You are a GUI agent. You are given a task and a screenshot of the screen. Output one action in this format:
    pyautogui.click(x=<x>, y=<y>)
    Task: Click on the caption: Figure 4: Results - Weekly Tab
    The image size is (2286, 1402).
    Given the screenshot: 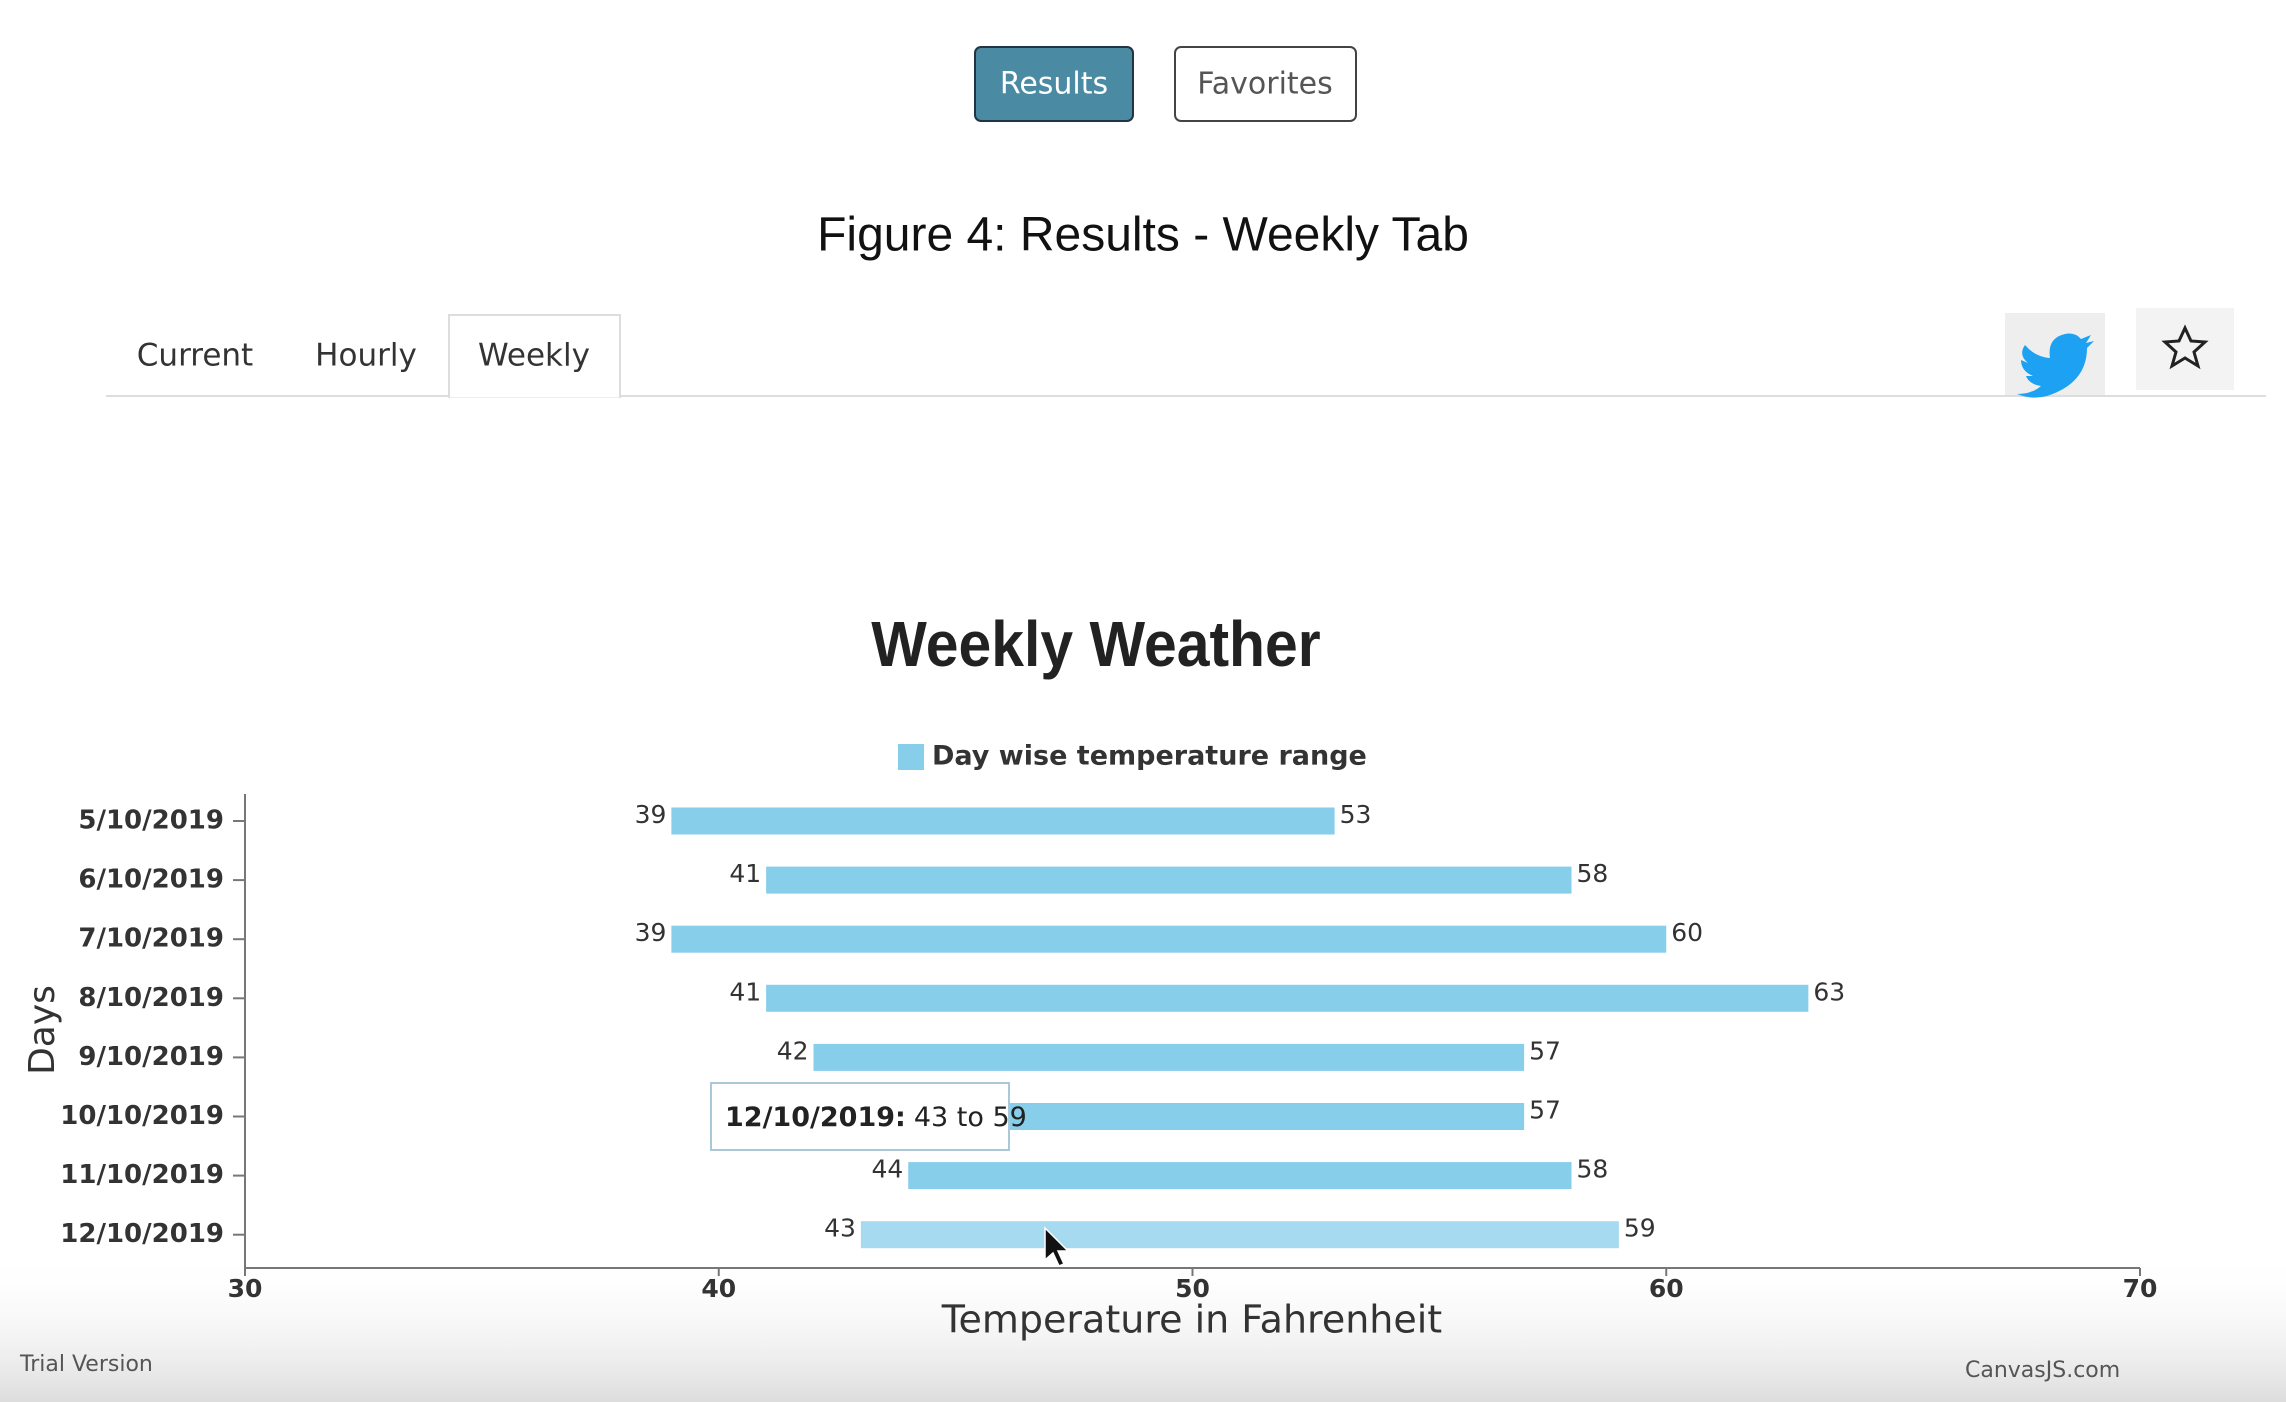 What is the action you would take?
    pyautogui.click(x=1143, y=235)
    